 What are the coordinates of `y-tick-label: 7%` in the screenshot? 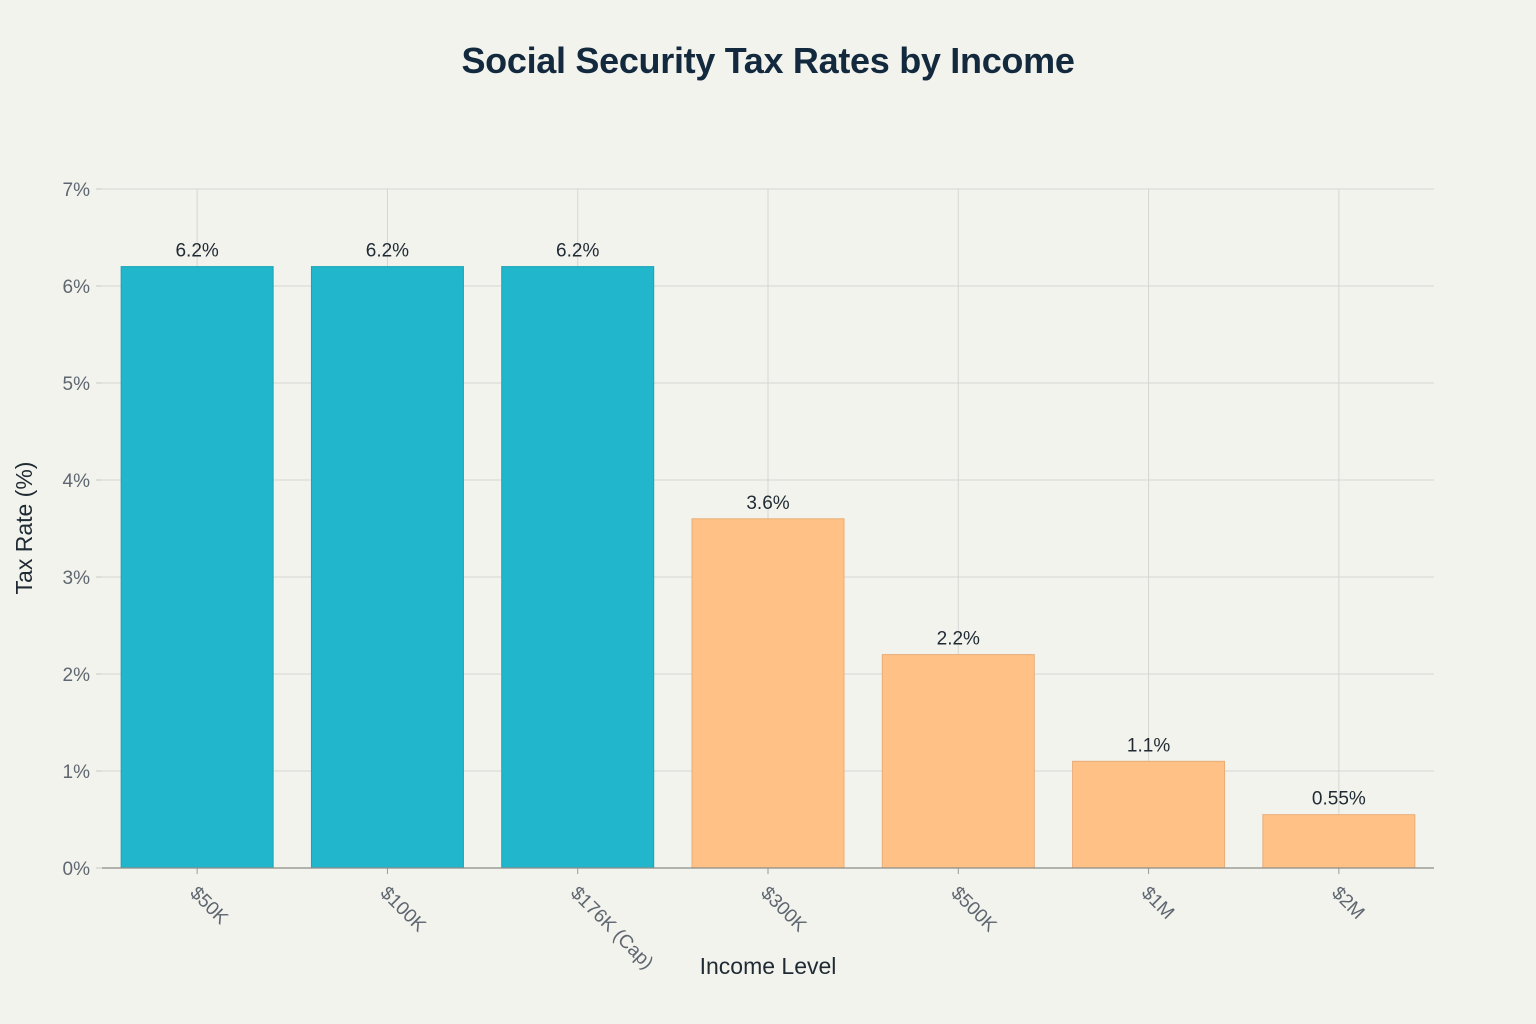 It's located at (77, 190).